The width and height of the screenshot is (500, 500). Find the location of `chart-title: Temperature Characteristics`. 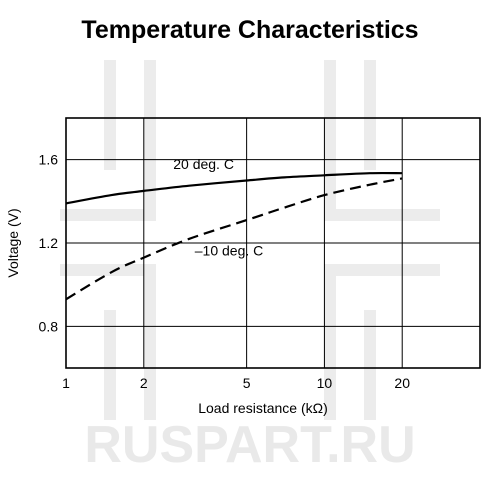

chart-title: Temperature Characteristics is located at coordinates (250, 30).